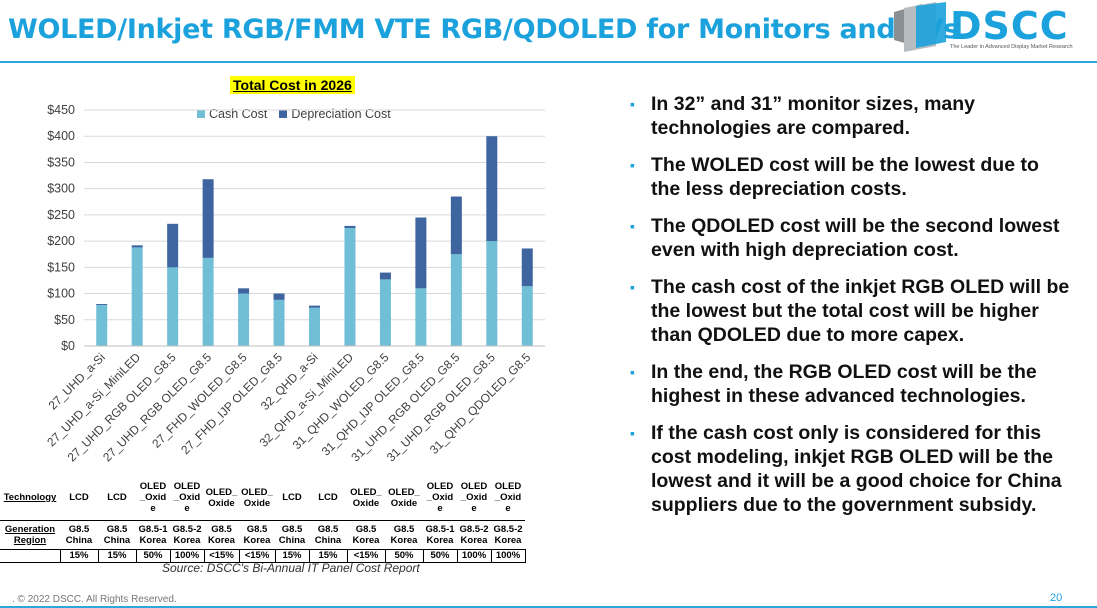  I want to click on y-tick-label: $150, so click(61, 267).